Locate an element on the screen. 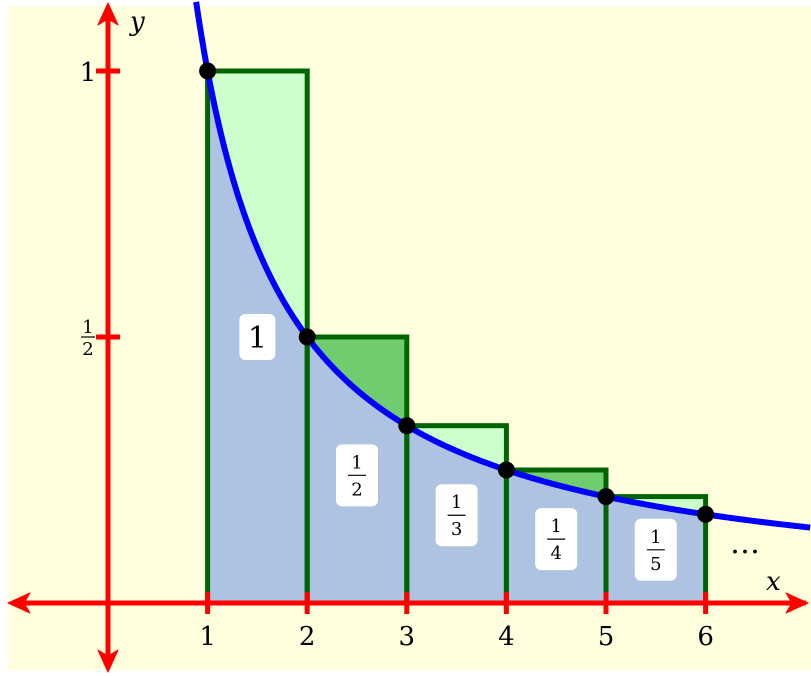  area-label-den-2: 2 is located at coordinates (356, 489).